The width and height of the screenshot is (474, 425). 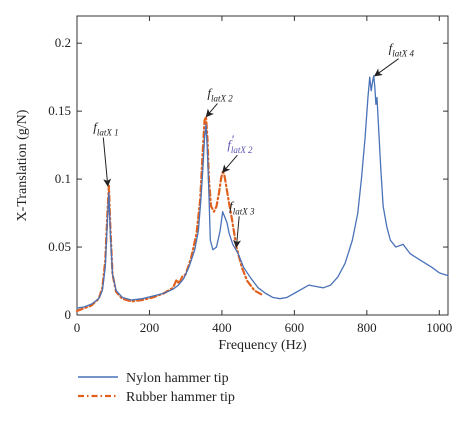 What do you see at coordinates (77, 327) in the screenshot?
I see `x-tick-label: 0` at bounding box center [77, 327].